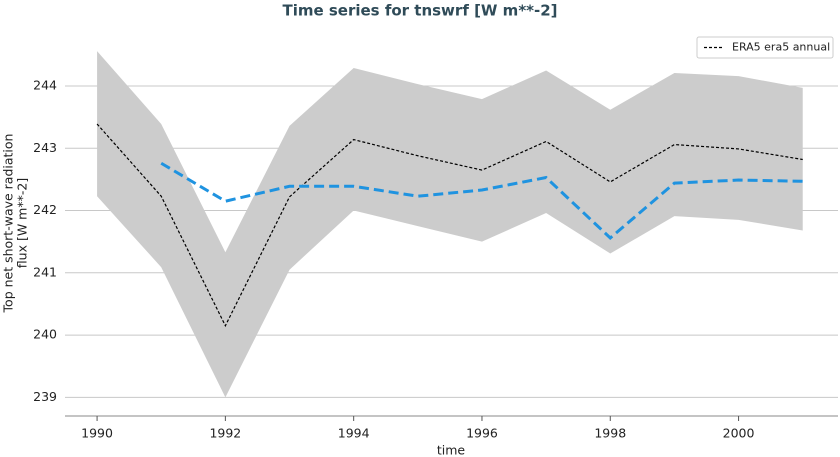 This screenshot has height=457, width=840. I want to click on y-tick-label: 242, so click(45, 209).